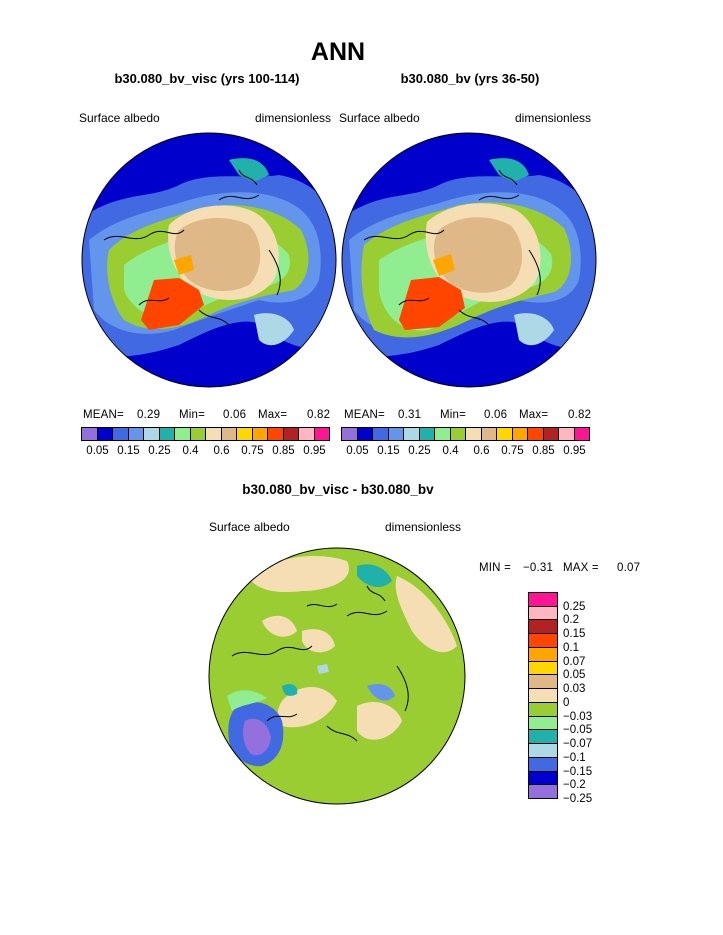 The width and height of the screenshot is (723, 935). I want to click on left-colorbar-labels: 0.05 0.15 0.25 0.4 0.6 0.75 0.85 0.95, so click(206, 452).